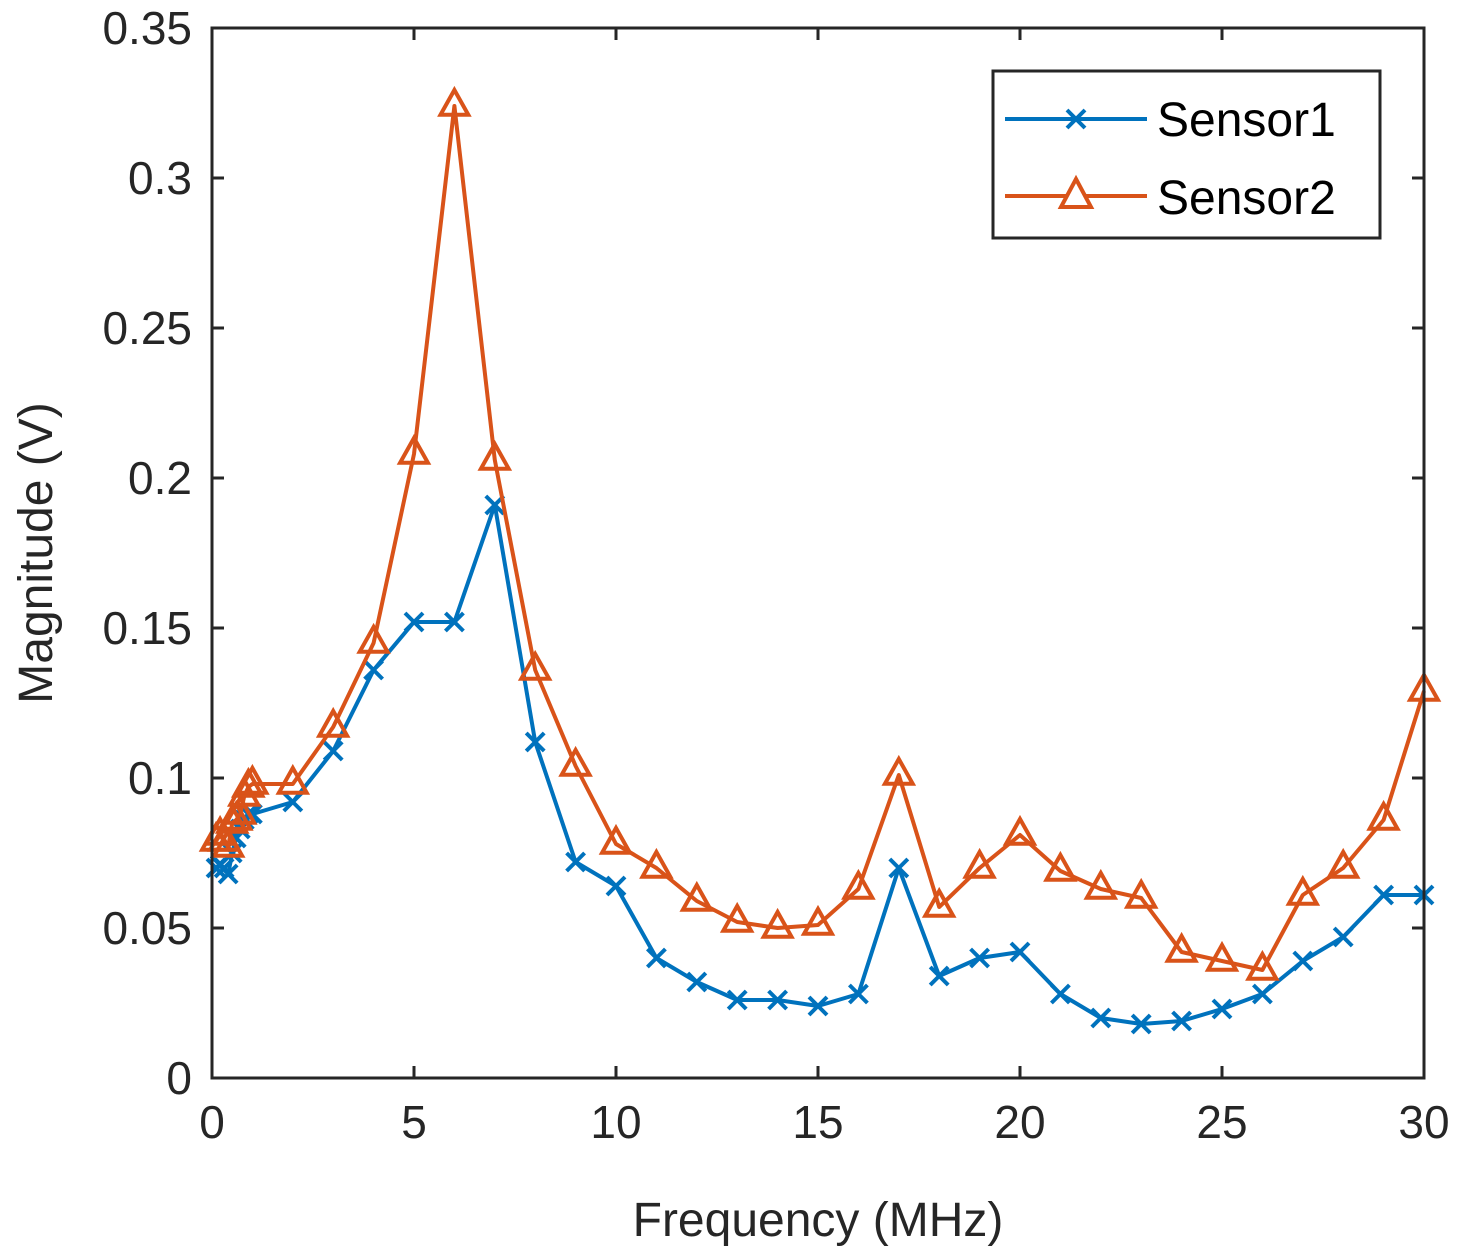 The height and width of the screenshot is (1258, 1462). Describe the element at coordinates (147, 628) in the screenshot. I see `y-tick-label: 0.15` at that location.